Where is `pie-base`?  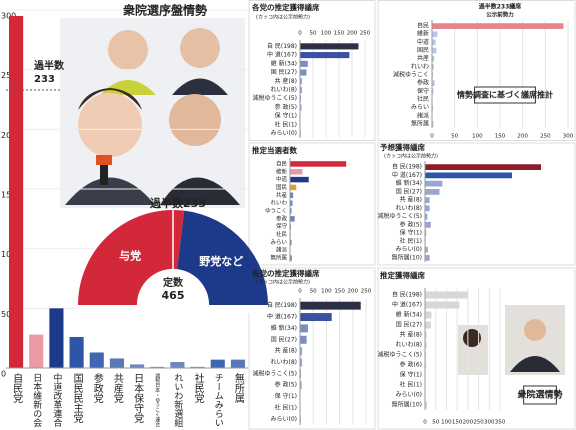 pie-base is located at coordinates (173, 309).